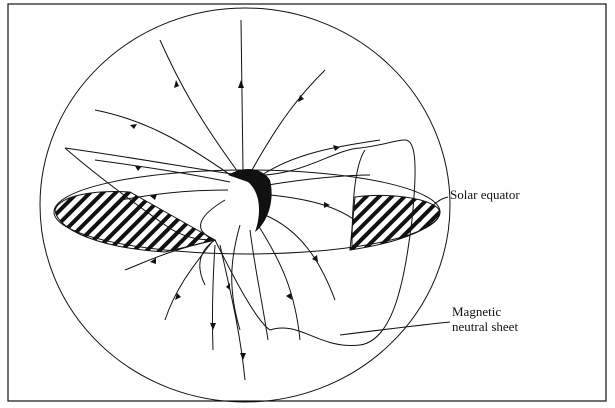 The width and height of the screenshot is (615, 408). I want to click on hatch-left, so click(135, 222).